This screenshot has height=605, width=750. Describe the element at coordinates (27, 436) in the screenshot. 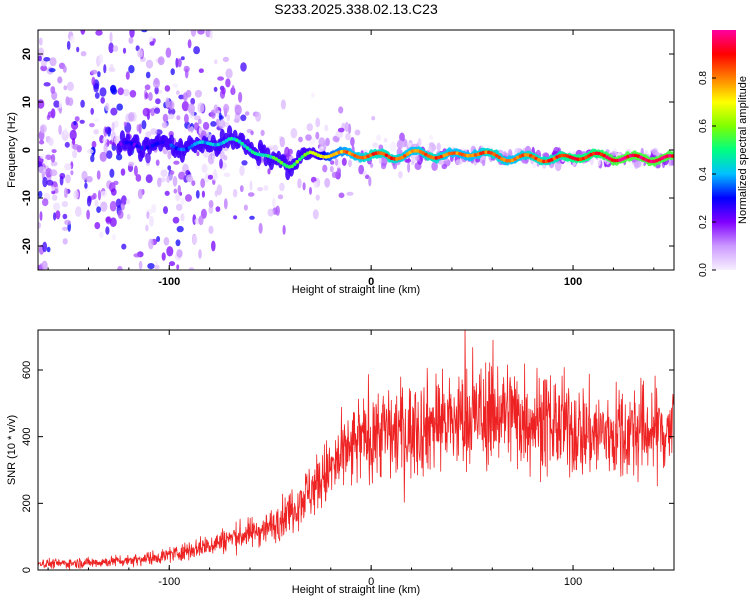

I see `snr-y-tick-label: 400` at that location.